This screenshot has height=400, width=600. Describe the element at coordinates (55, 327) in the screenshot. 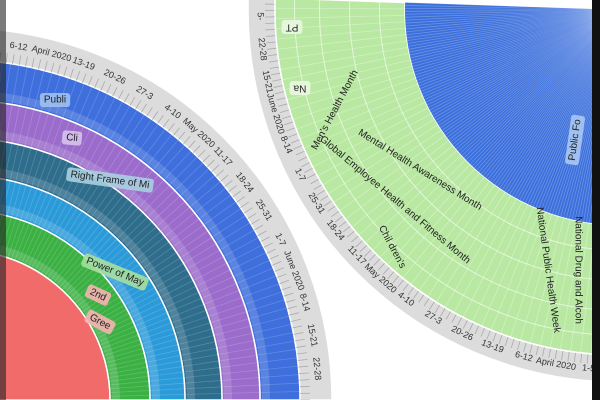

I see `ring` at that location.